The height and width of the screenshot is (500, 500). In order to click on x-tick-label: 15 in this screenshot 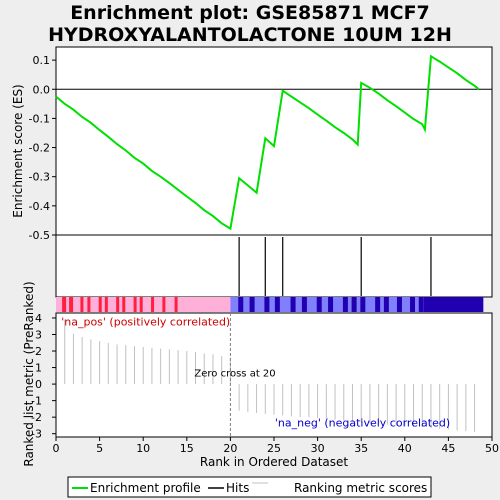, I will do `click(187, 448)`.